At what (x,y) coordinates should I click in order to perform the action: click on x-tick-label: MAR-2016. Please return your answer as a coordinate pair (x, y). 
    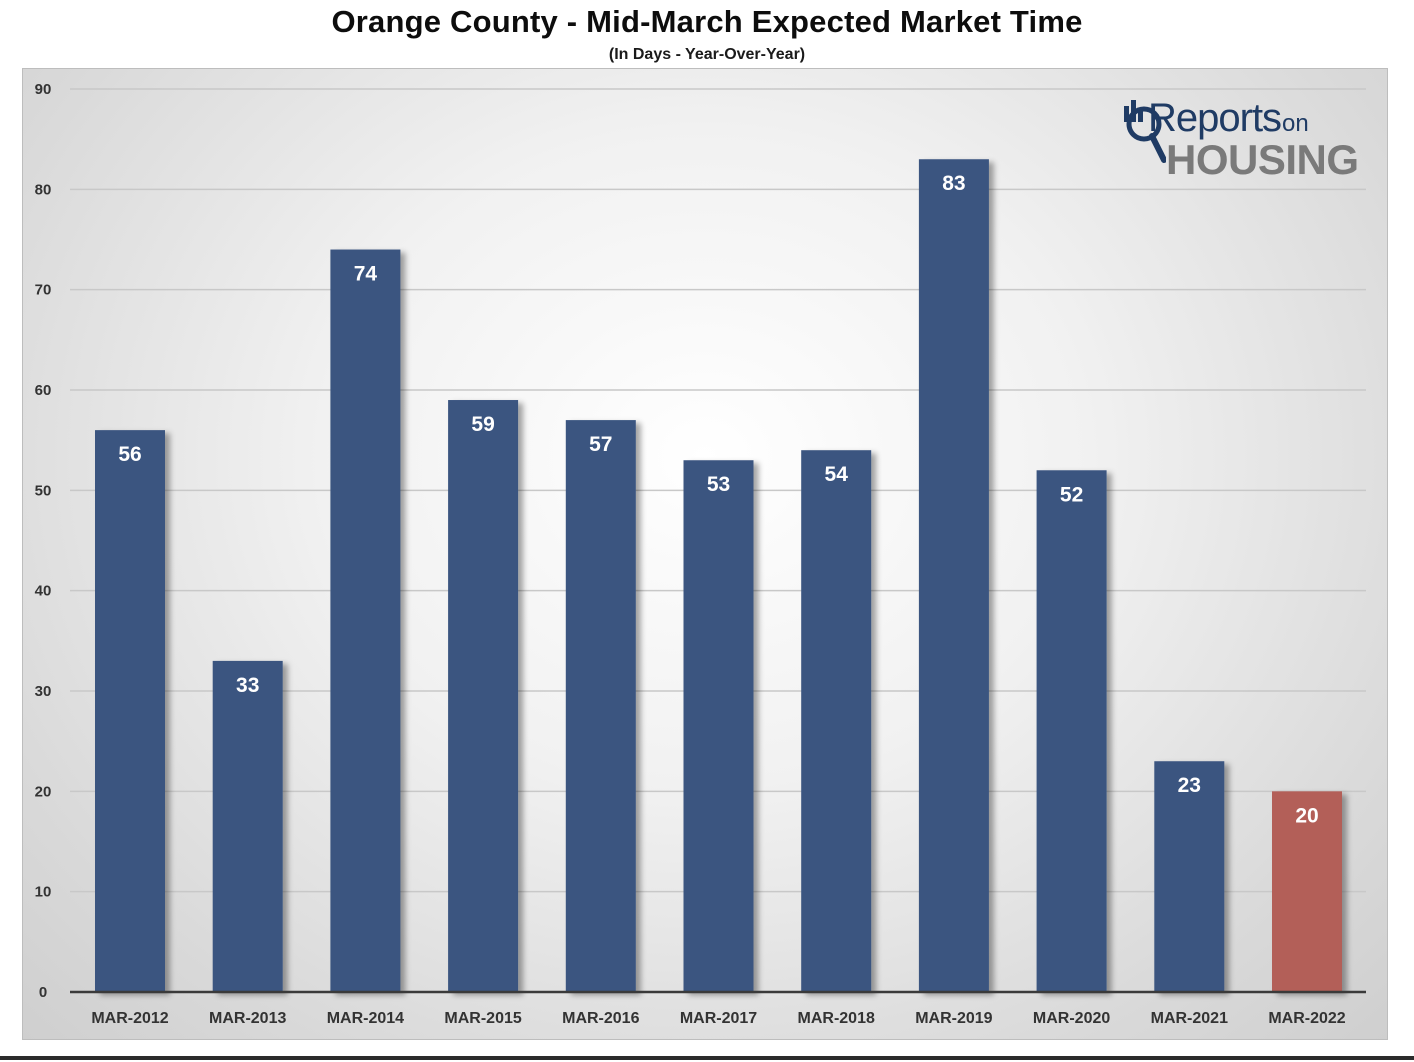
    Looking at the image, I should click on (600, 1018).